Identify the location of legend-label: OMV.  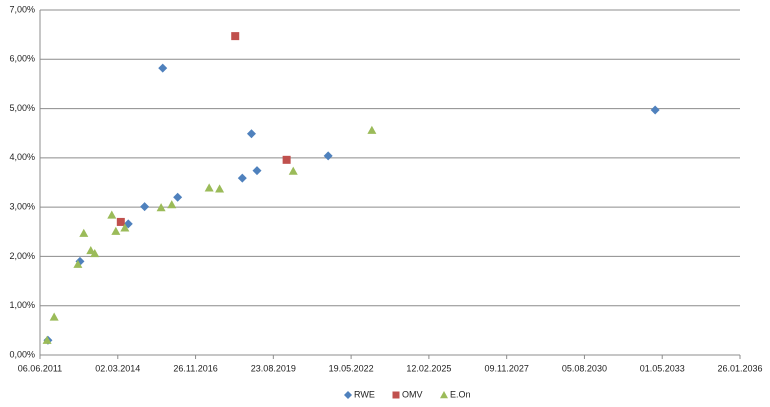
(412, 394).